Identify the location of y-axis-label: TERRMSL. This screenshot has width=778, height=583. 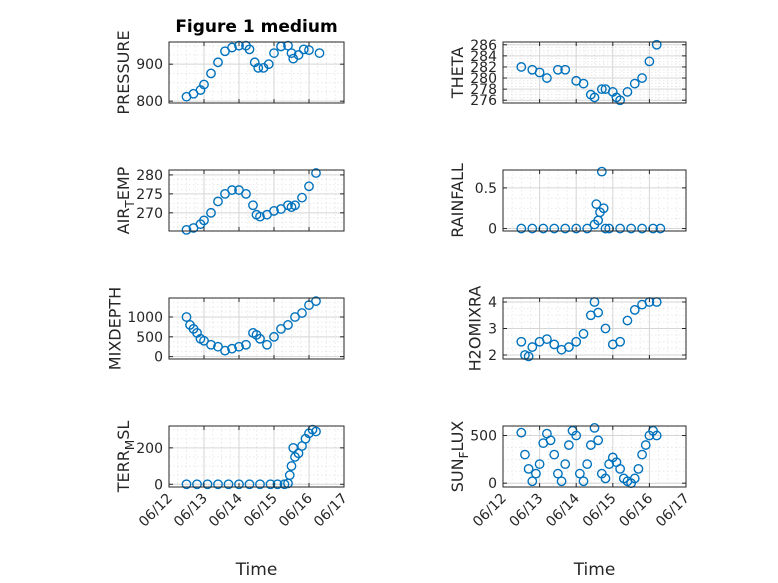
(125, 457).